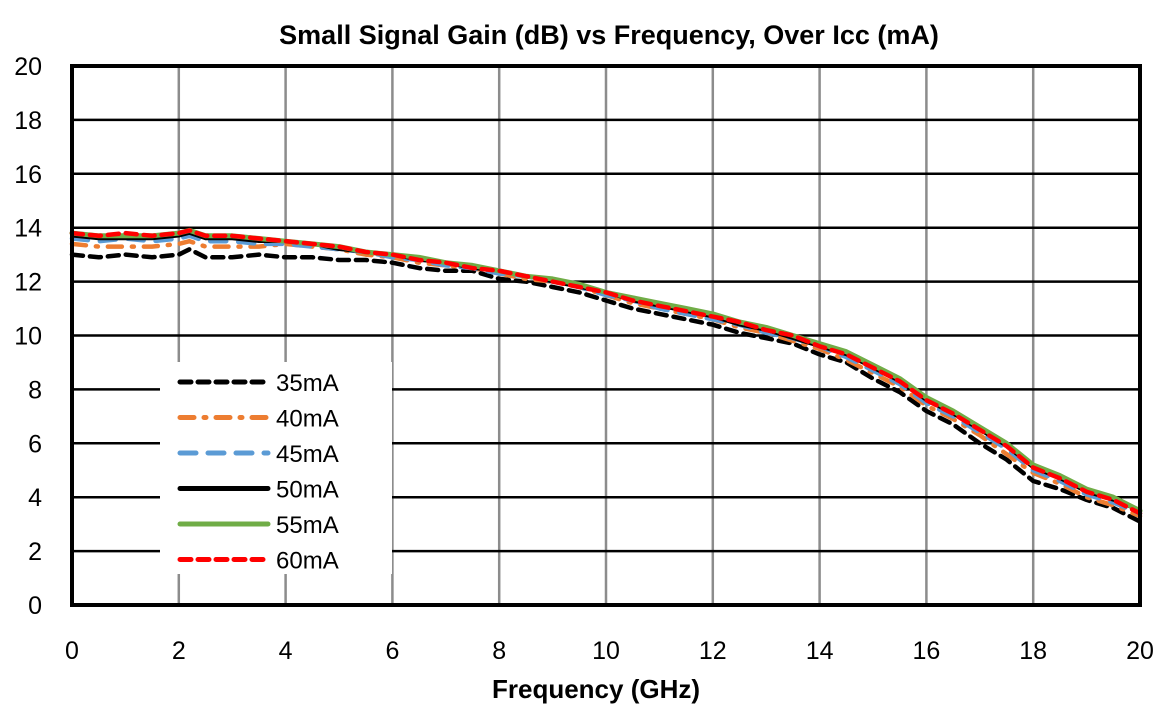 The height and width of the screenshot is (719, 1176). I want to click on x-tick-label: 0, so click(72, 651).